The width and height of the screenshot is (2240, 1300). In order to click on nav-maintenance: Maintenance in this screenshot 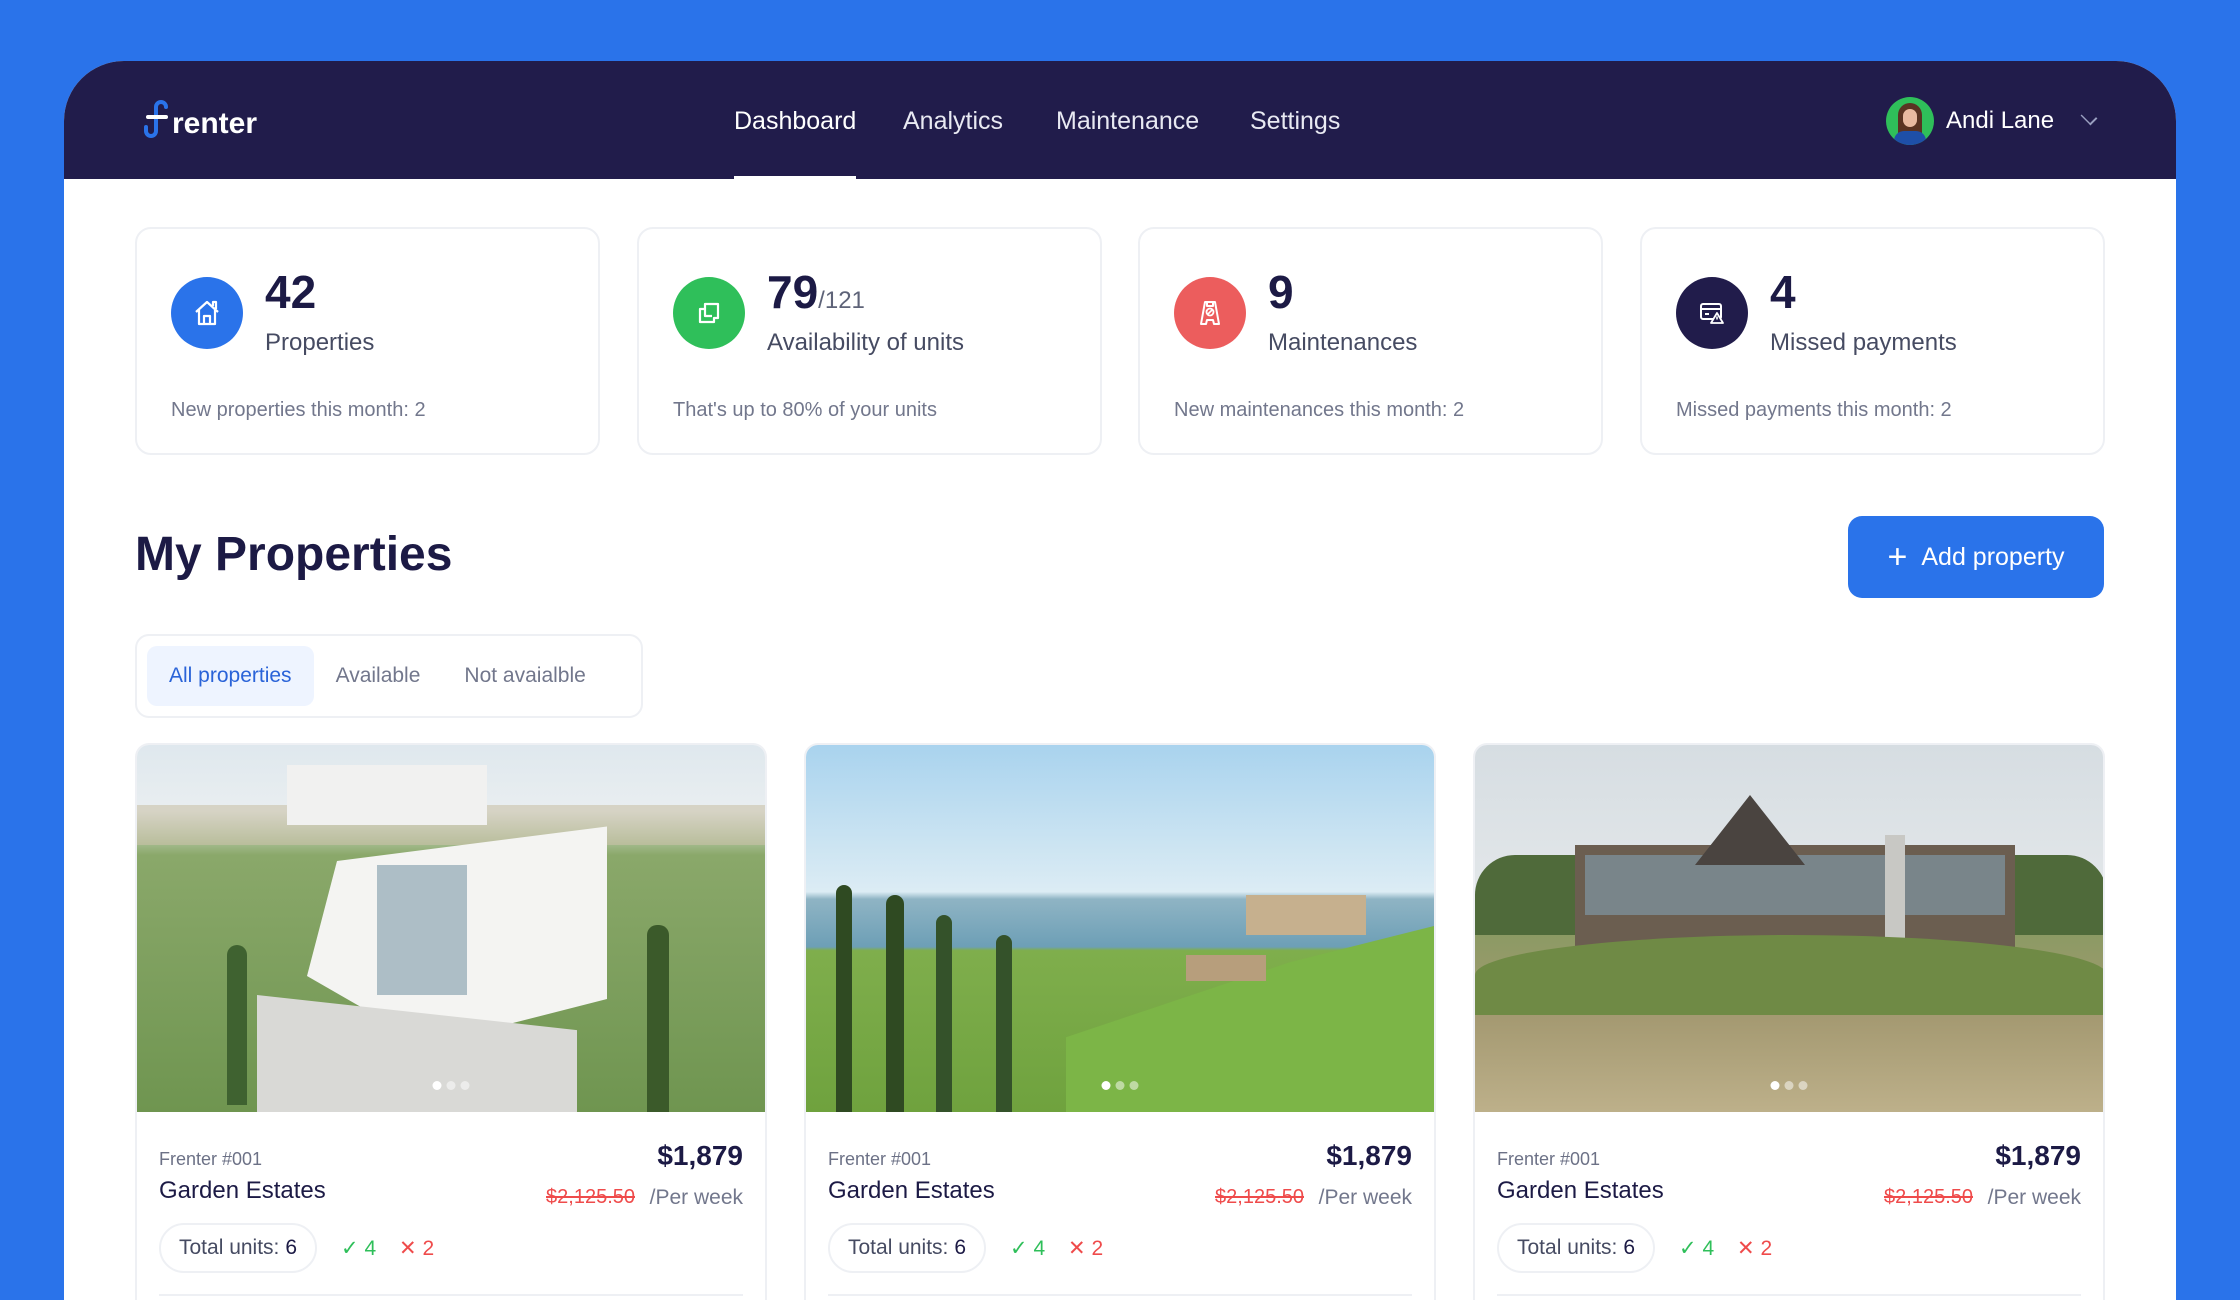, I will do `click(1128, 121)`.